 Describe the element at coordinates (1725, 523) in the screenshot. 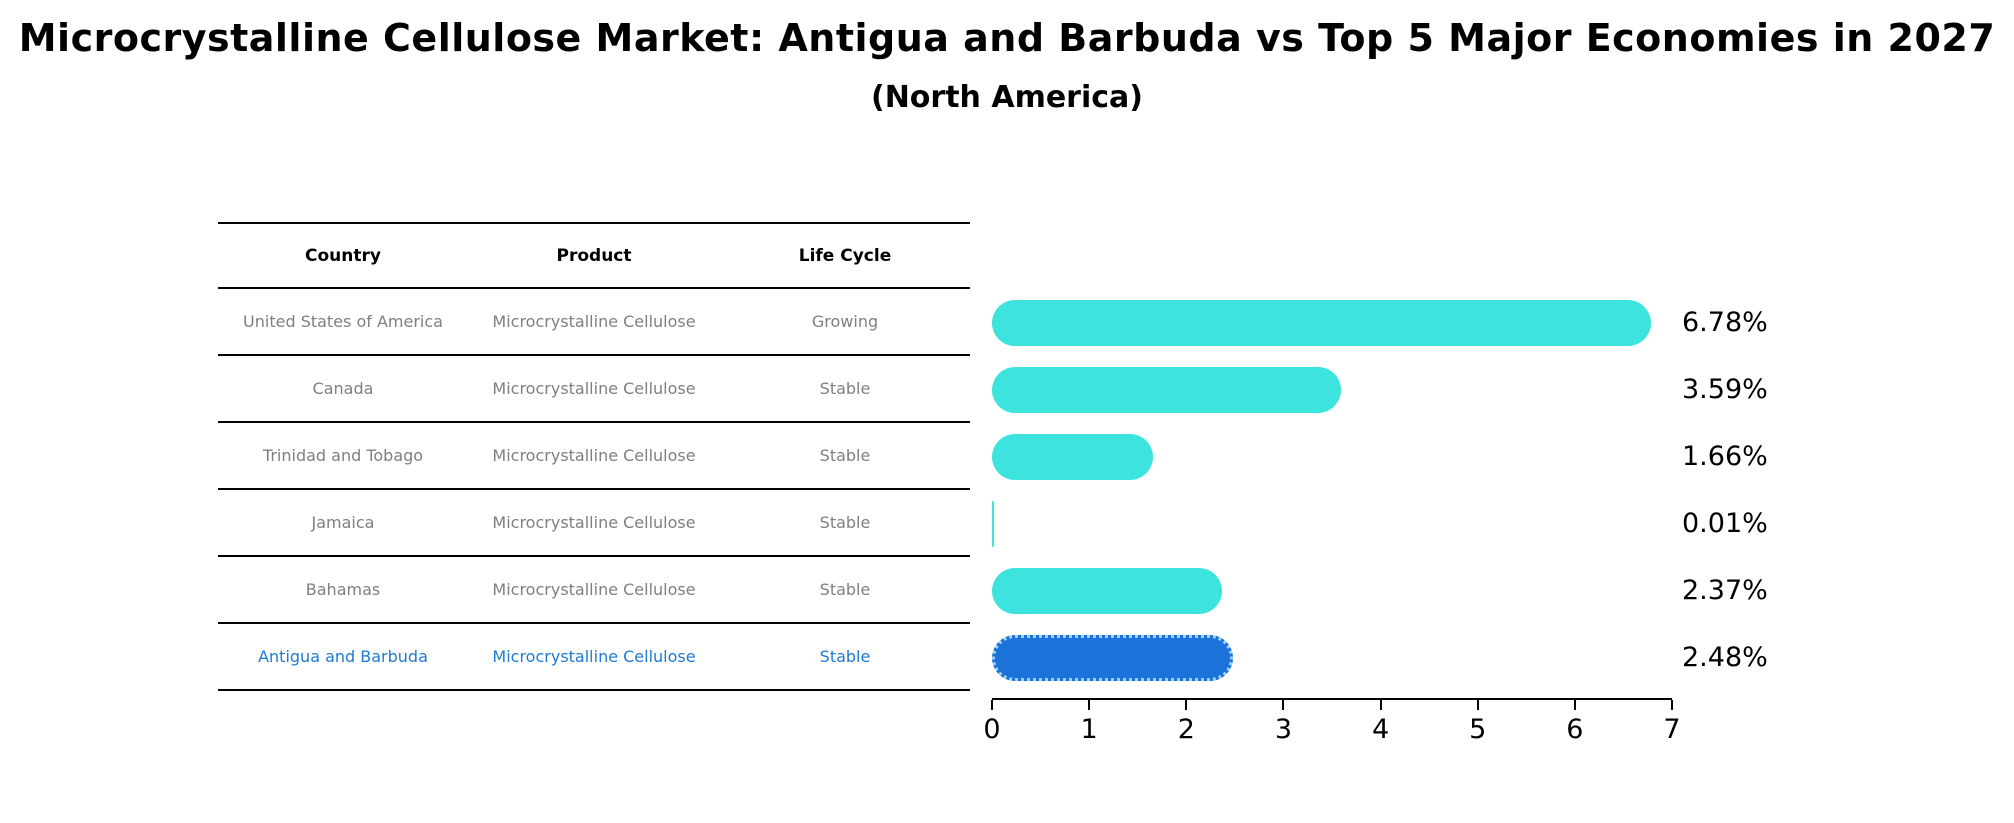

I see `value-label: 0.01%` at that location.